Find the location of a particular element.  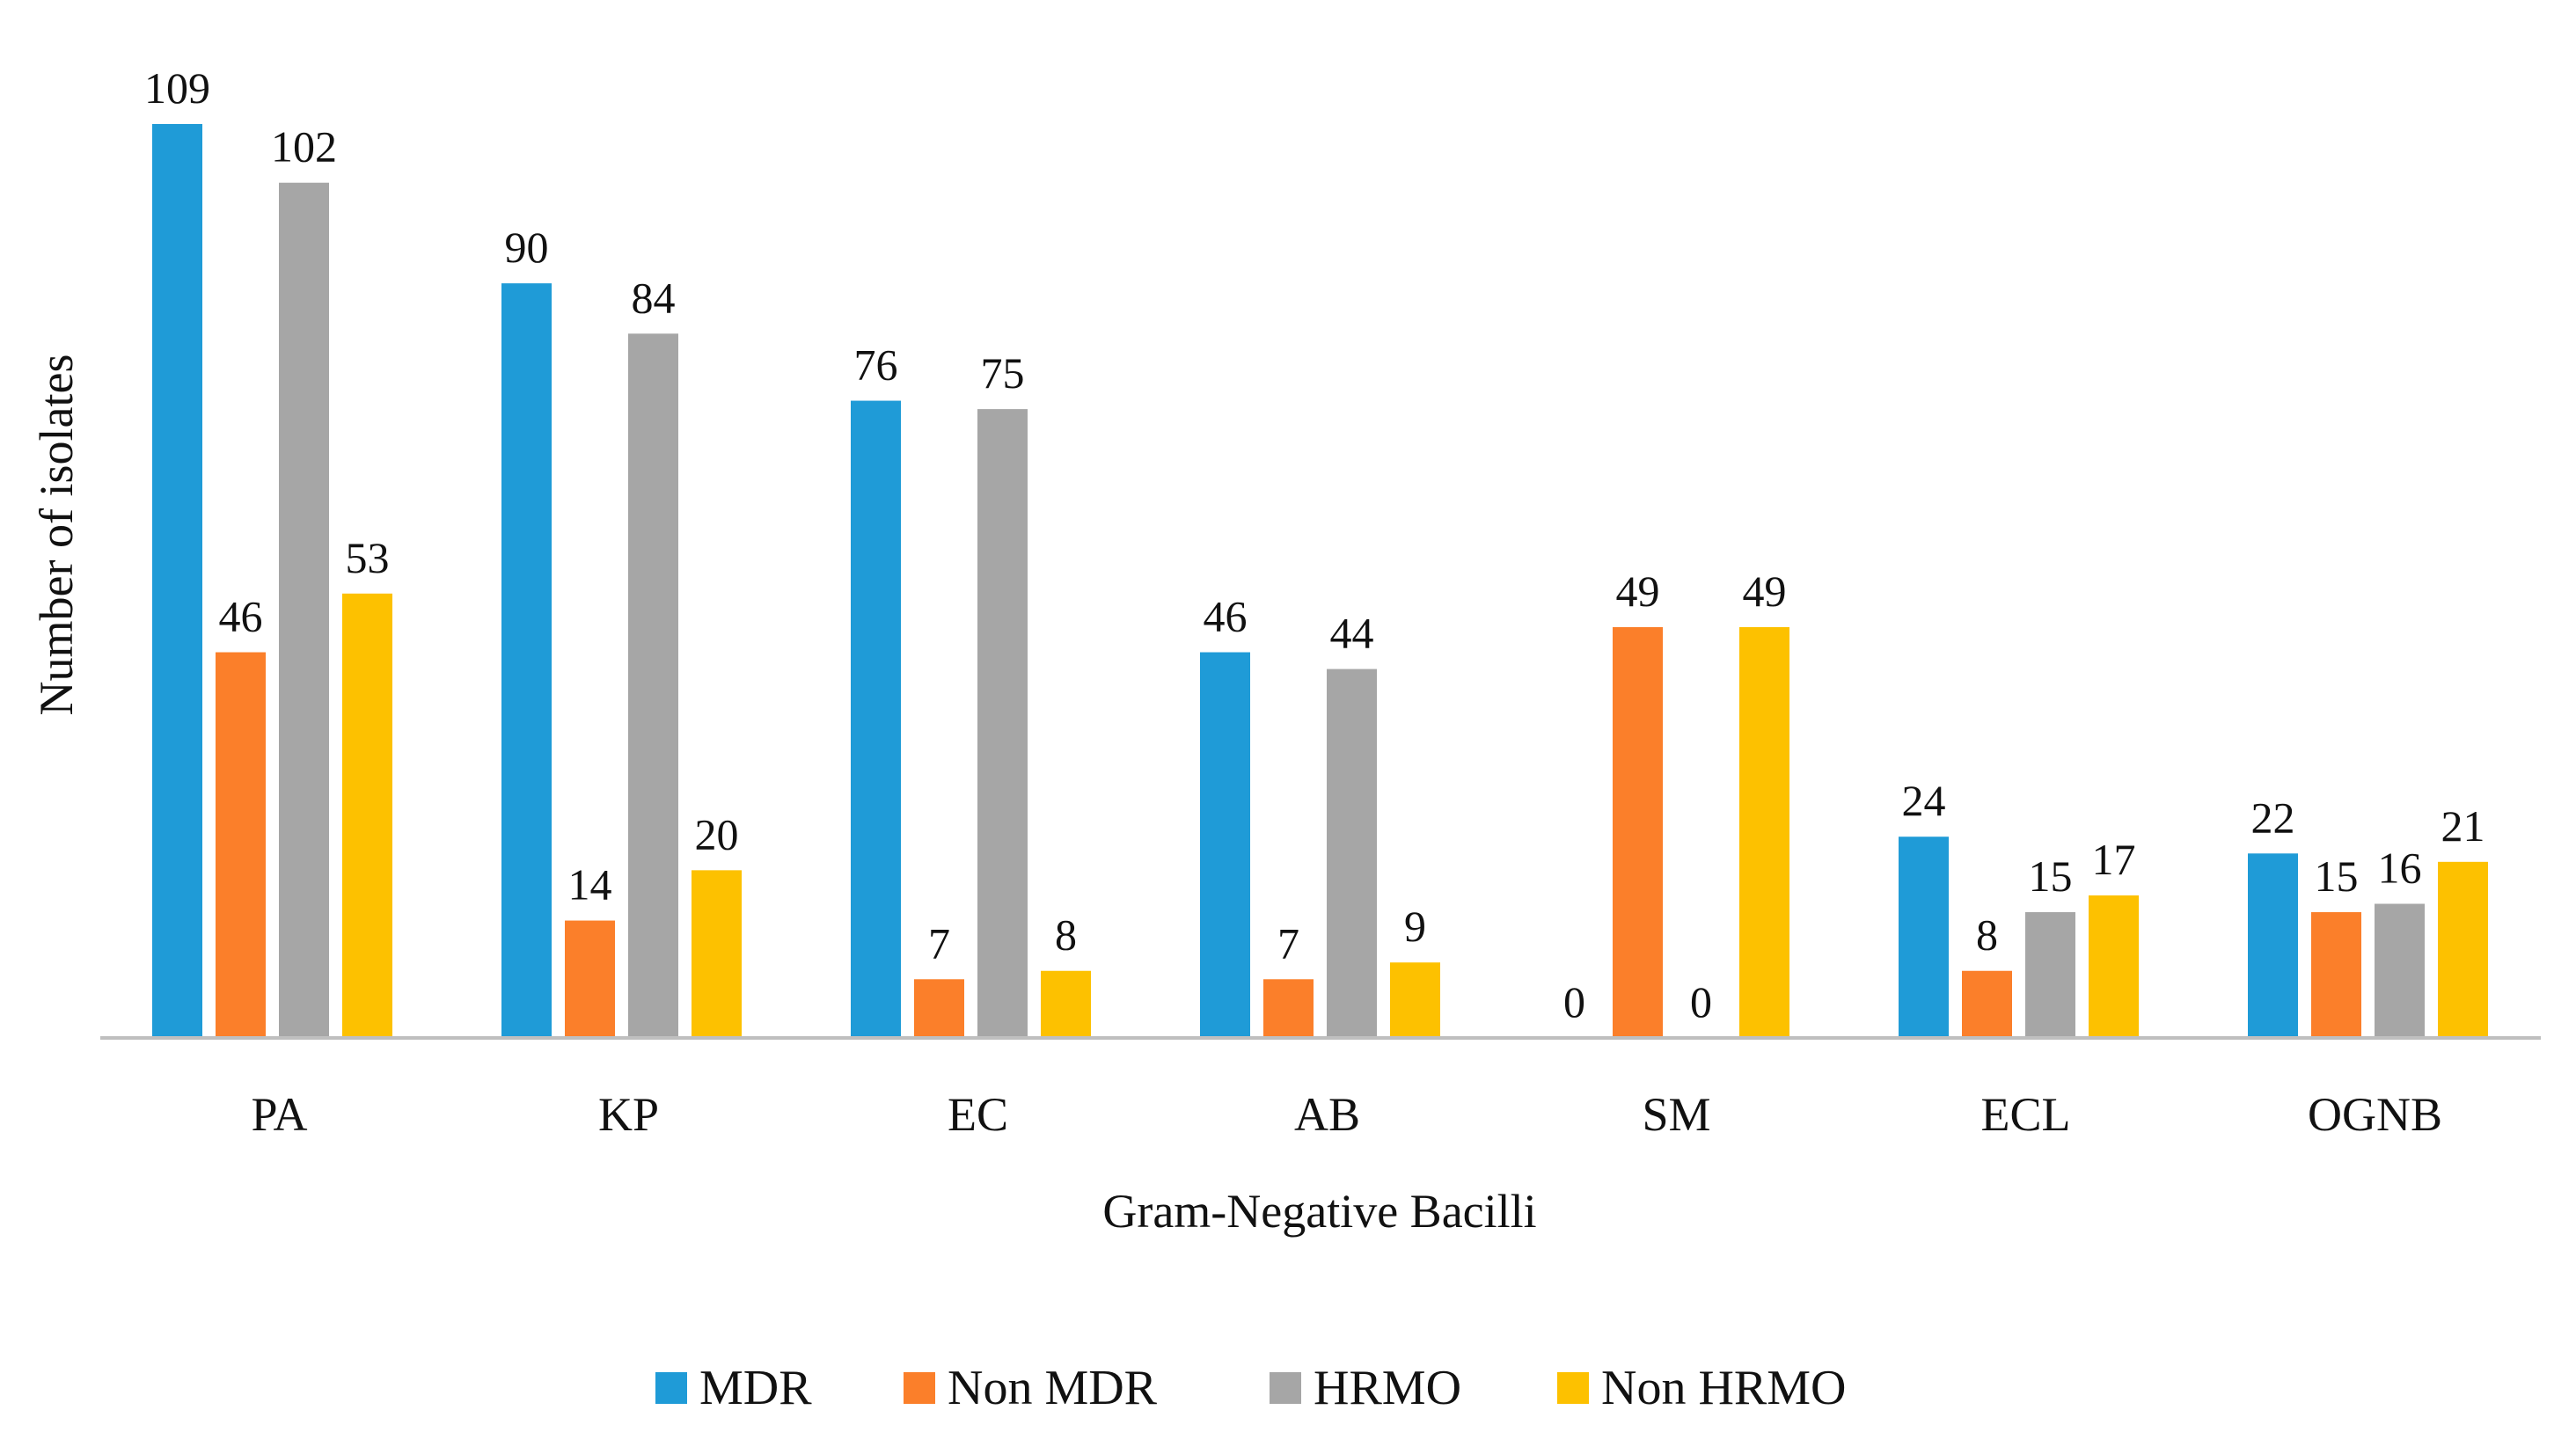

data-label-non-hrmo-sm: 49 is located at coordinates (1765, 591).